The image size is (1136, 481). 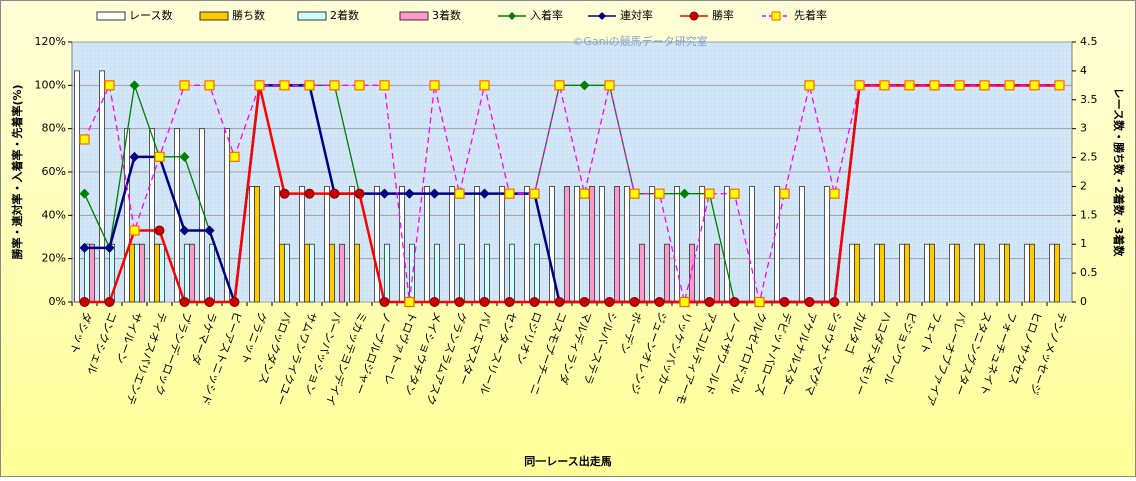 I want to click on legend-item: 3着数, so click(x=430, y=15).